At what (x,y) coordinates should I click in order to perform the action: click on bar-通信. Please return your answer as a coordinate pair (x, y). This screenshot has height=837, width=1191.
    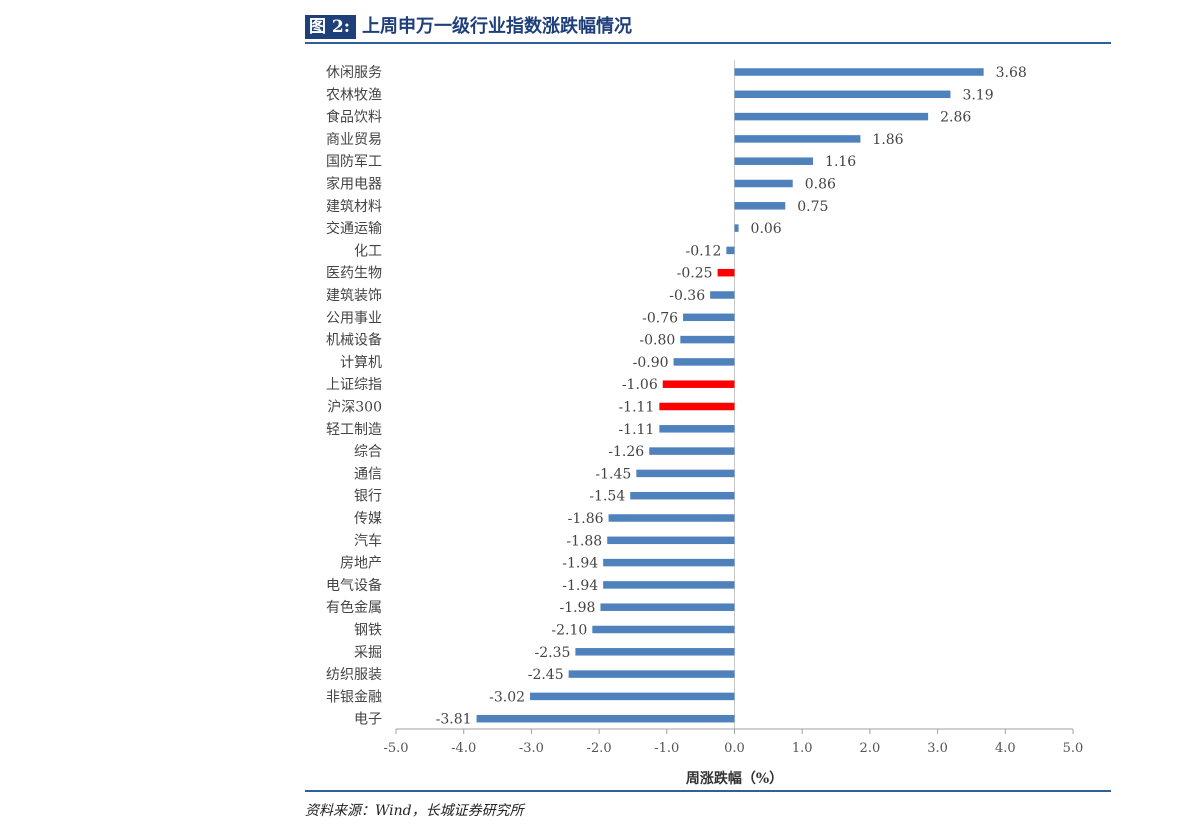
    Looking at the image, I should click on (685, 473).